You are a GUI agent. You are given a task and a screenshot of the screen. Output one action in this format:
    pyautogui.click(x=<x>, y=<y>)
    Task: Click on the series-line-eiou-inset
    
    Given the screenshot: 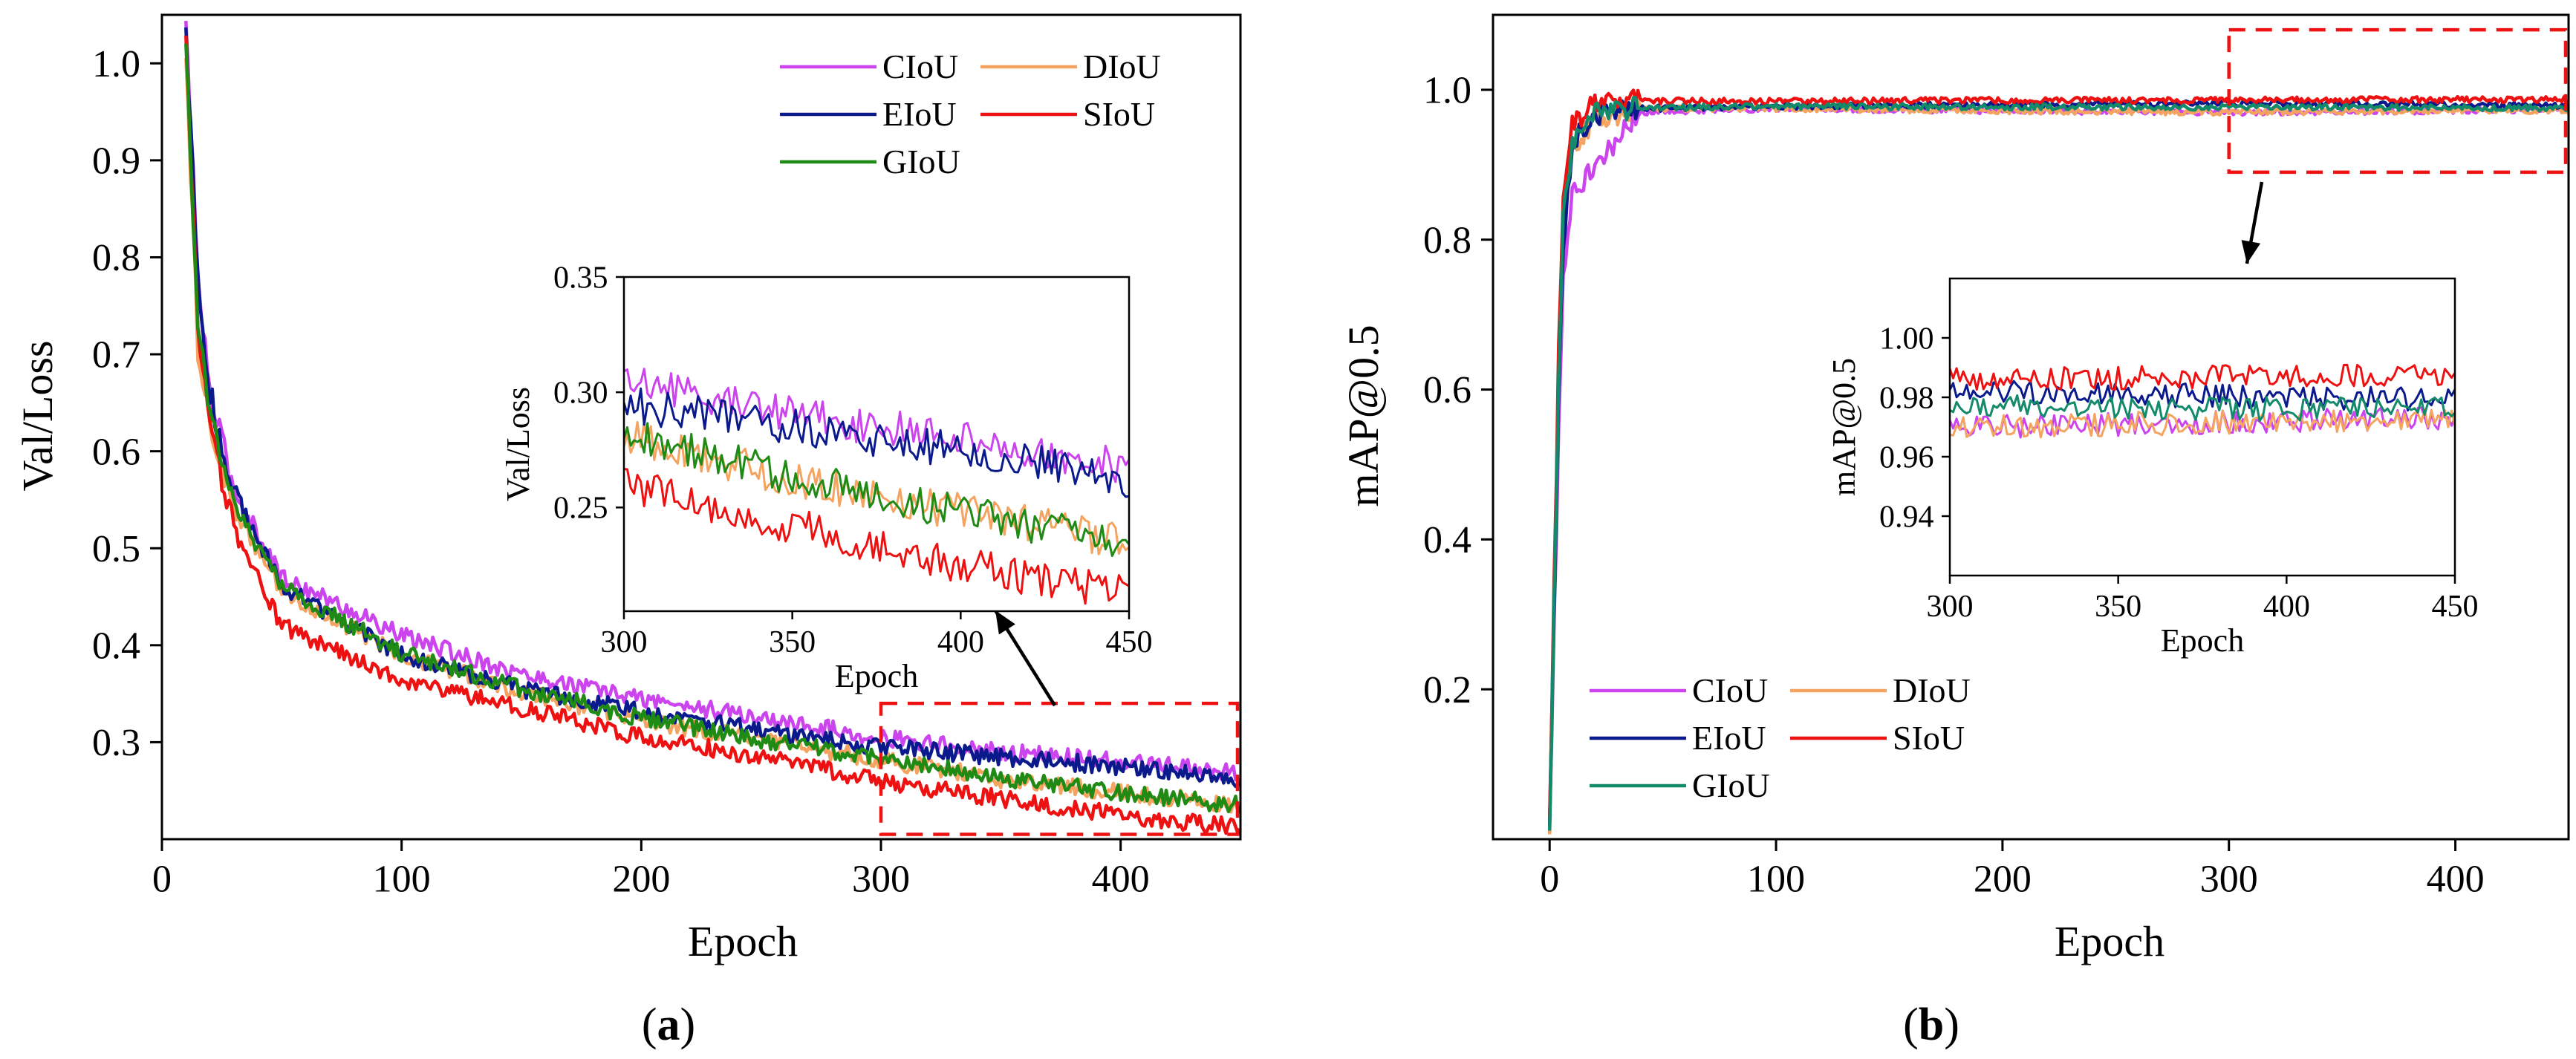 What is the action you would take?
    pyautogui.click(x=876, y=443)
    